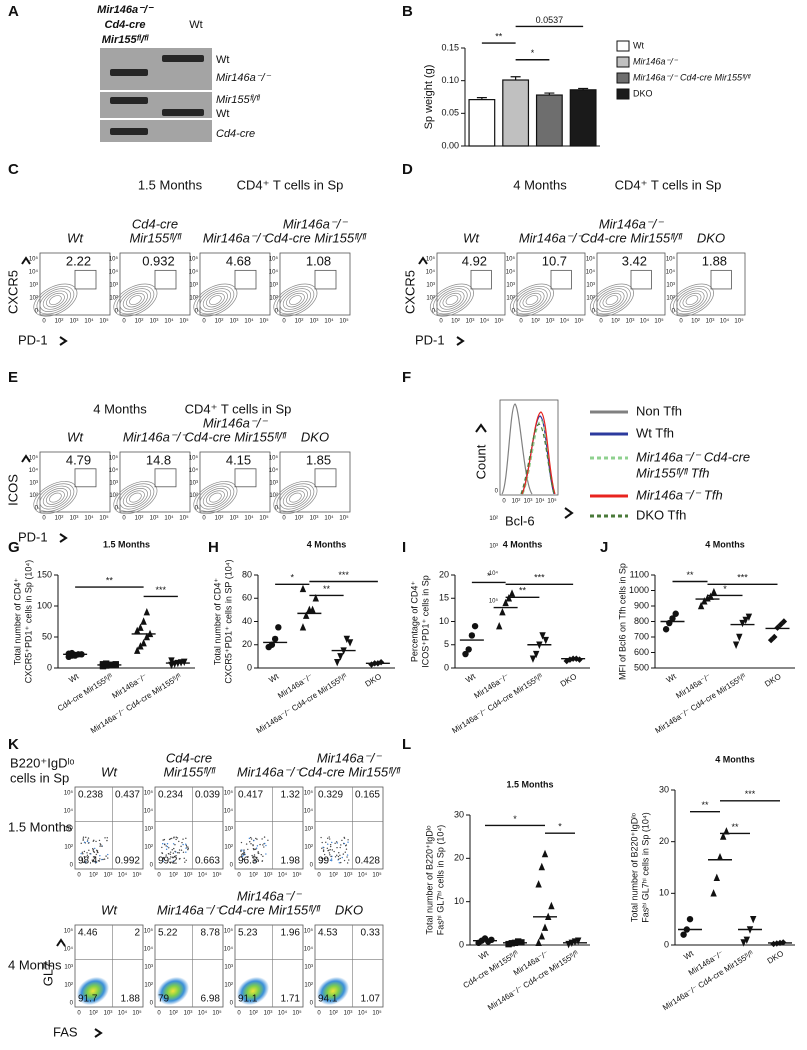  Describe the element at coordinates (125, 25) in the screenshot. I see `gel-header: Cd4-cre` at that location.